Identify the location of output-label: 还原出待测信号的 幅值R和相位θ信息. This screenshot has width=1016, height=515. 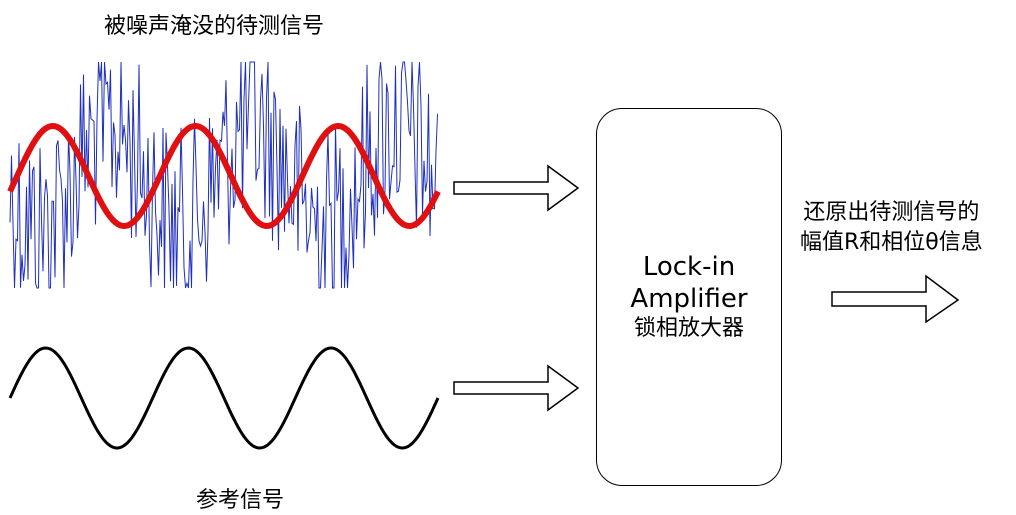
(891, 228).